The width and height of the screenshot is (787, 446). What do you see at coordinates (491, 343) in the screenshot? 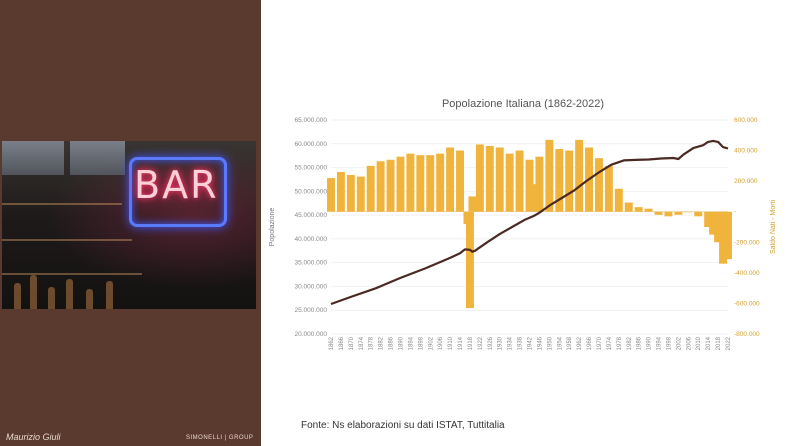
I see `x-tick-label: 1926` at bounding box center [491, 343].